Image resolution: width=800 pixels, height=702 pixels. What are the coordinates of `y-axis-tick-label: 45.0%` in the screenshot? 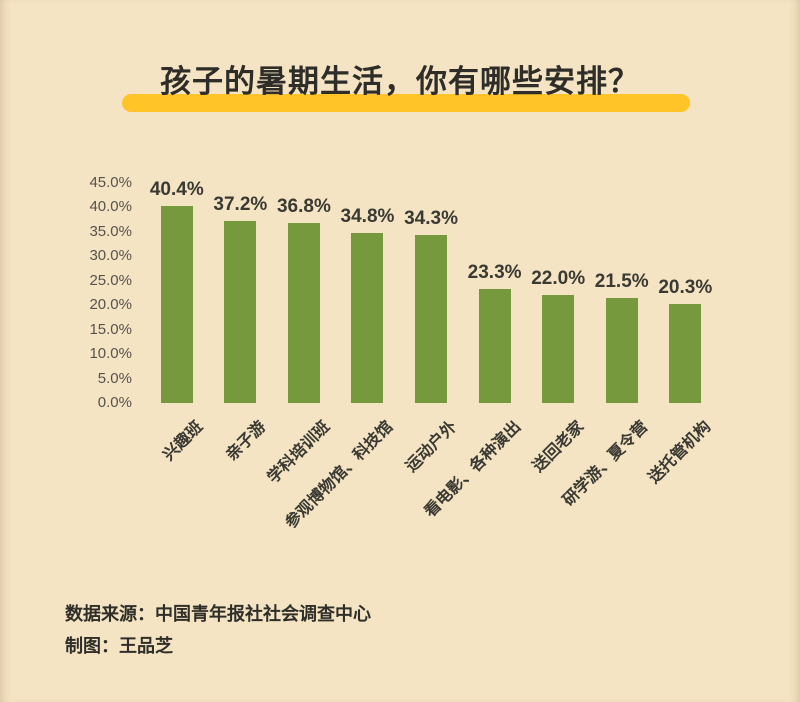 It's located at (110, 182).